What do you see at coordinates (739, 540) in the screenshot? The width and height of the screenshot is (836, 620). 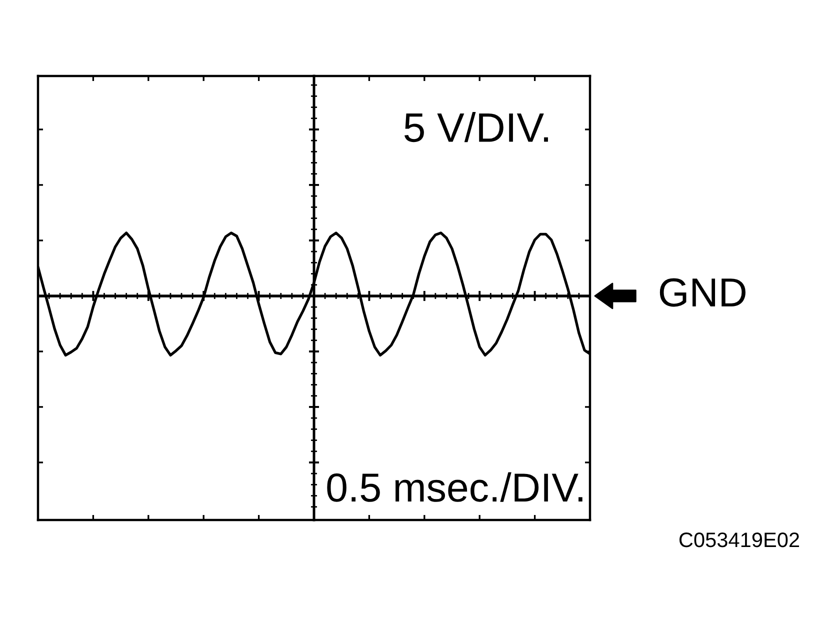 I see `text: C053419E02` at bounding box center [739, 540].